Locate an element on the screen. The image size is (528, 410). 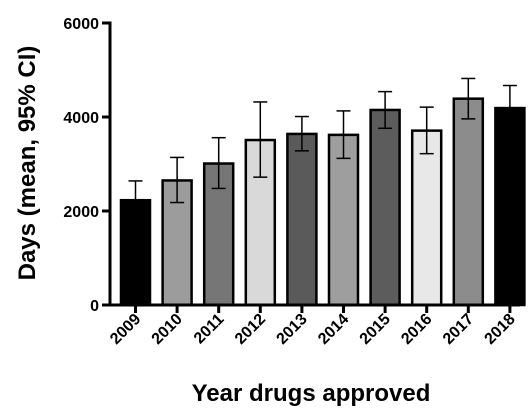
x-tick-label: 2013 is located at coordinates (292, 329).